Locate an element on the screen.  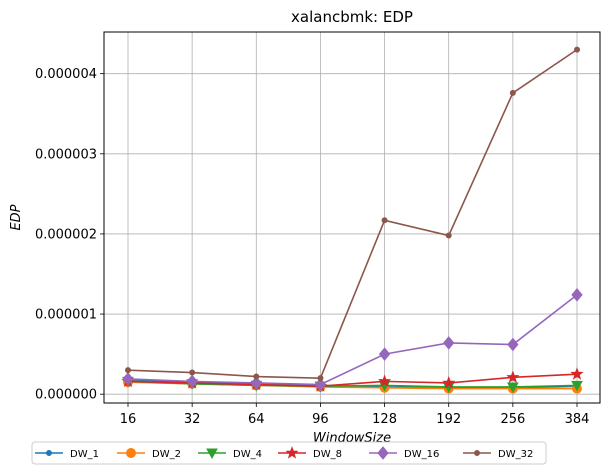
y-axis: 0.000000 0.000001 0.000002 0.000003 0.000004 is located at coordinates (69, 235).